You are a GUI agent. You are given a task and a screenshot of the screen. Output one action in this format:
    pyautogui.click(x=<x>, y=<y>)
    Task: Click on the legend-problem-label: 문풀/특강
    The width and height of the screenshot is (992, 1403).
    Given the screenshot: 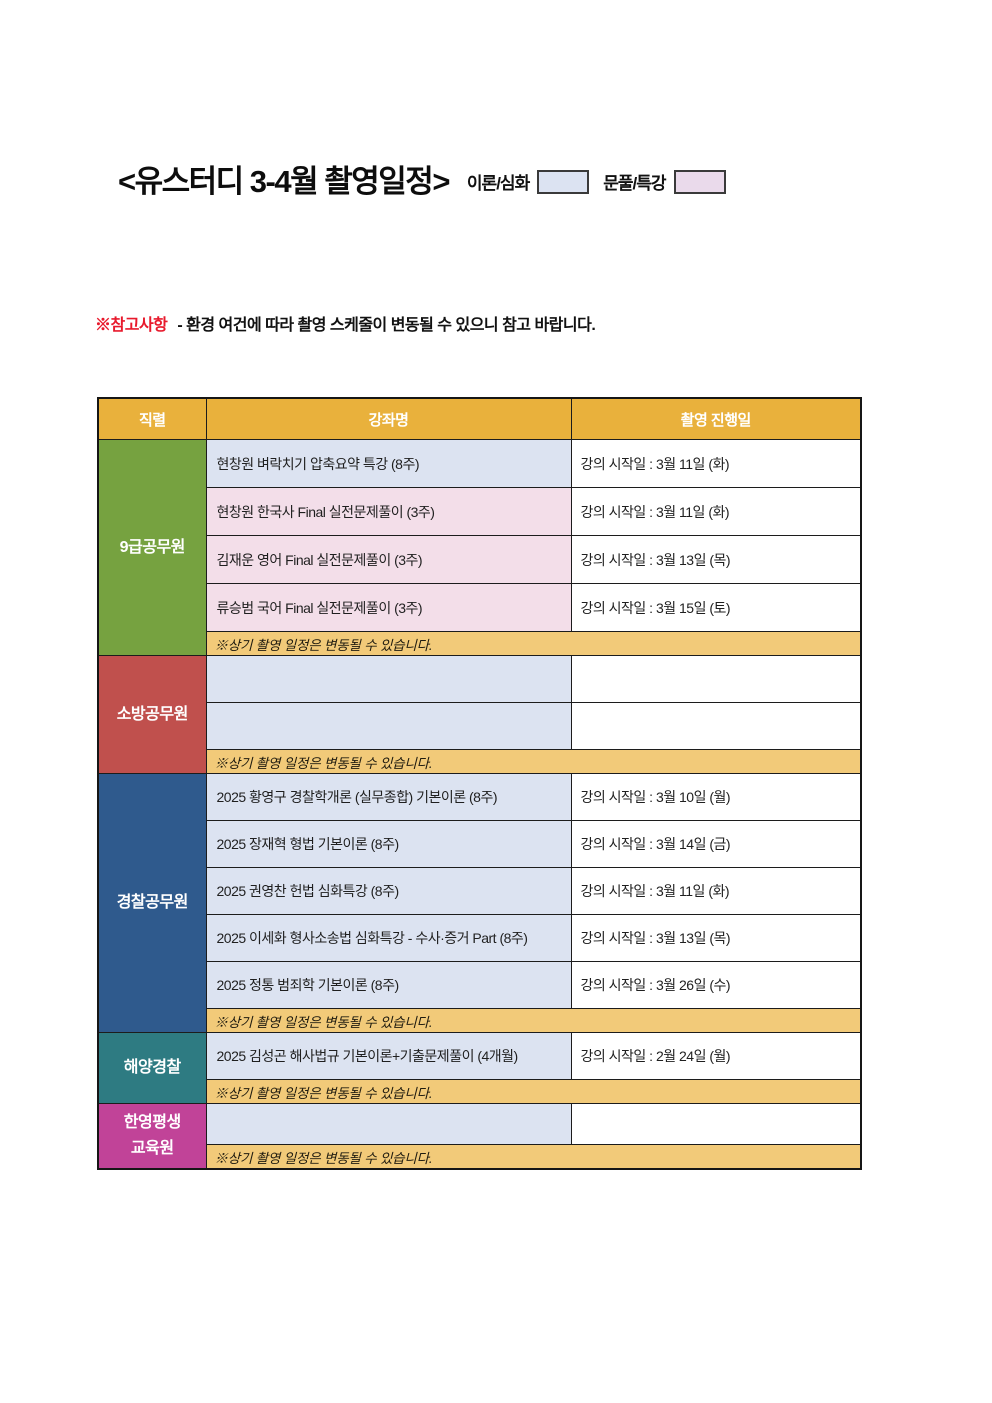 What is the action you would take?
    pyautogui.click(x=634, y=183)
    